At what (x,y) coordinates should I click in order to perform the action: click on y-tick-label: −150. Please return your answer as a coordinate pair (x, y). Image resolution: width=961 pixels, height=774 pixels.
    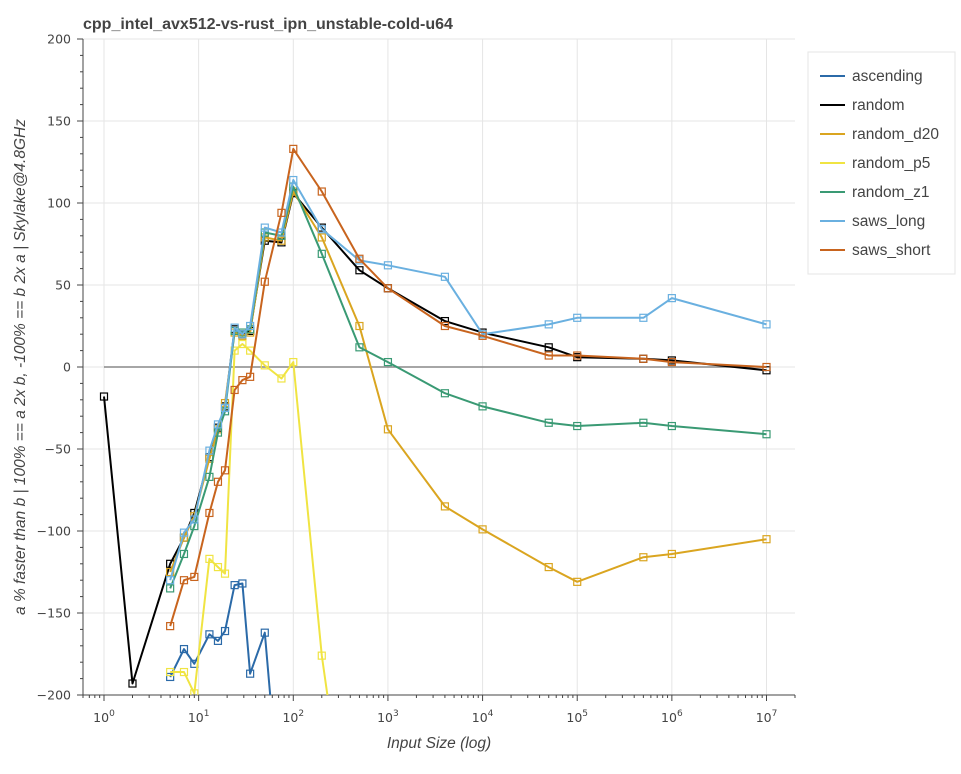
    Looking at the image, I should click on (54, 613).